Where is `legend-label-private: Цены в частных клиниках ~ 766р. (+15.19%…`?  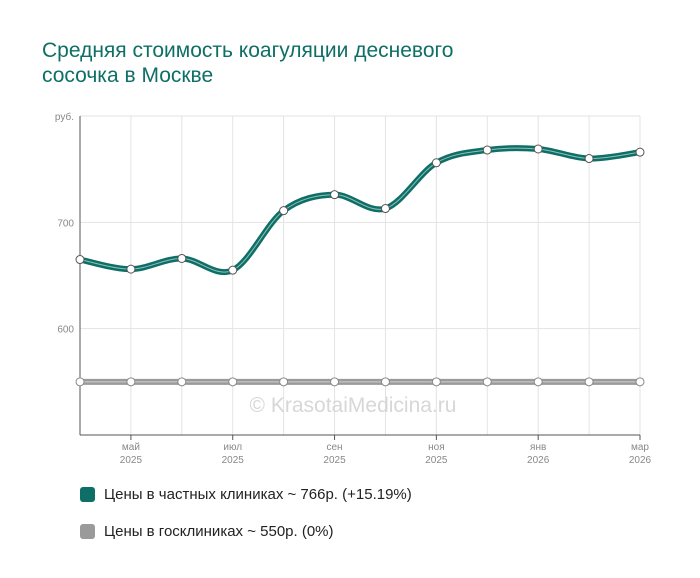 legend-label-private: Цены в частных клиниках ~ 766р. (+15.19%… is located at coordinates (258, 494).